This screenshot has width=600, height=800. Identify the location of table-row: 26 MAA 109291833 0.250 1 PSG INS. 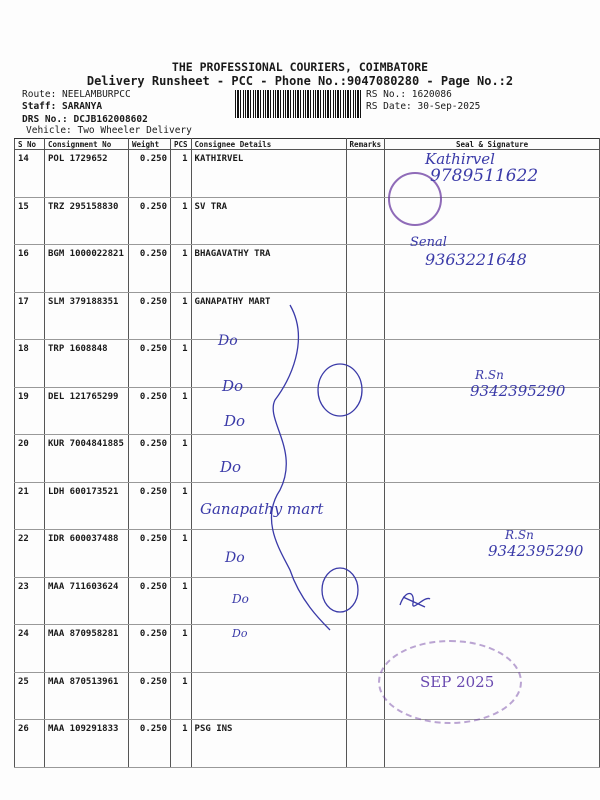
(307, 743).